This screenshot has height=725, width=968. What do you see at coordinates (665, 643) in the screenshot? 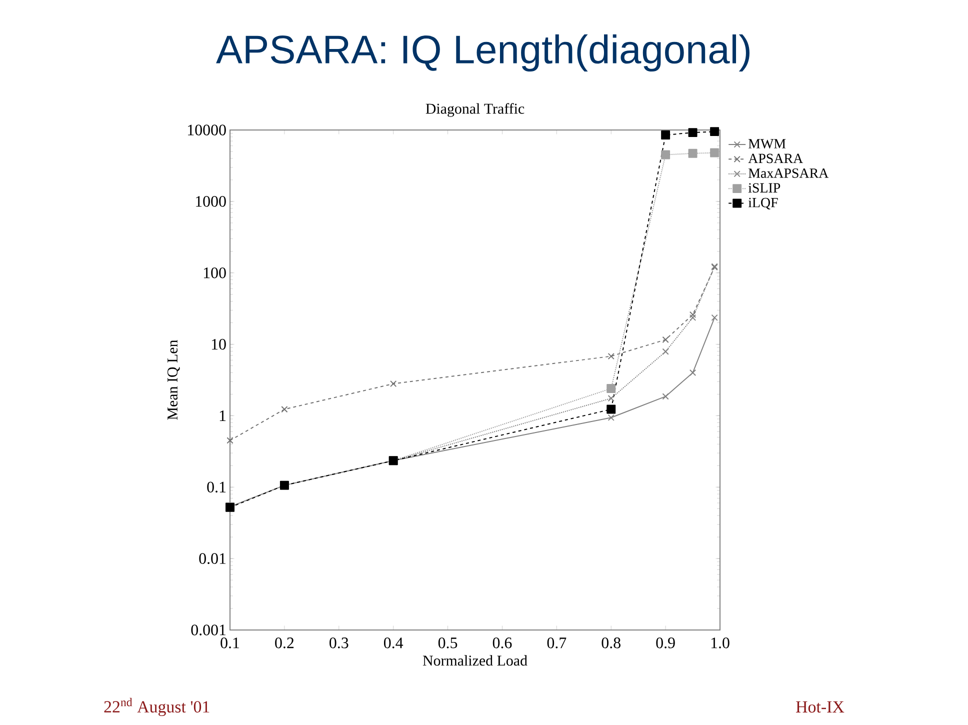
I see `x-tick-label: 0.9` at bounding box center [665, 643].